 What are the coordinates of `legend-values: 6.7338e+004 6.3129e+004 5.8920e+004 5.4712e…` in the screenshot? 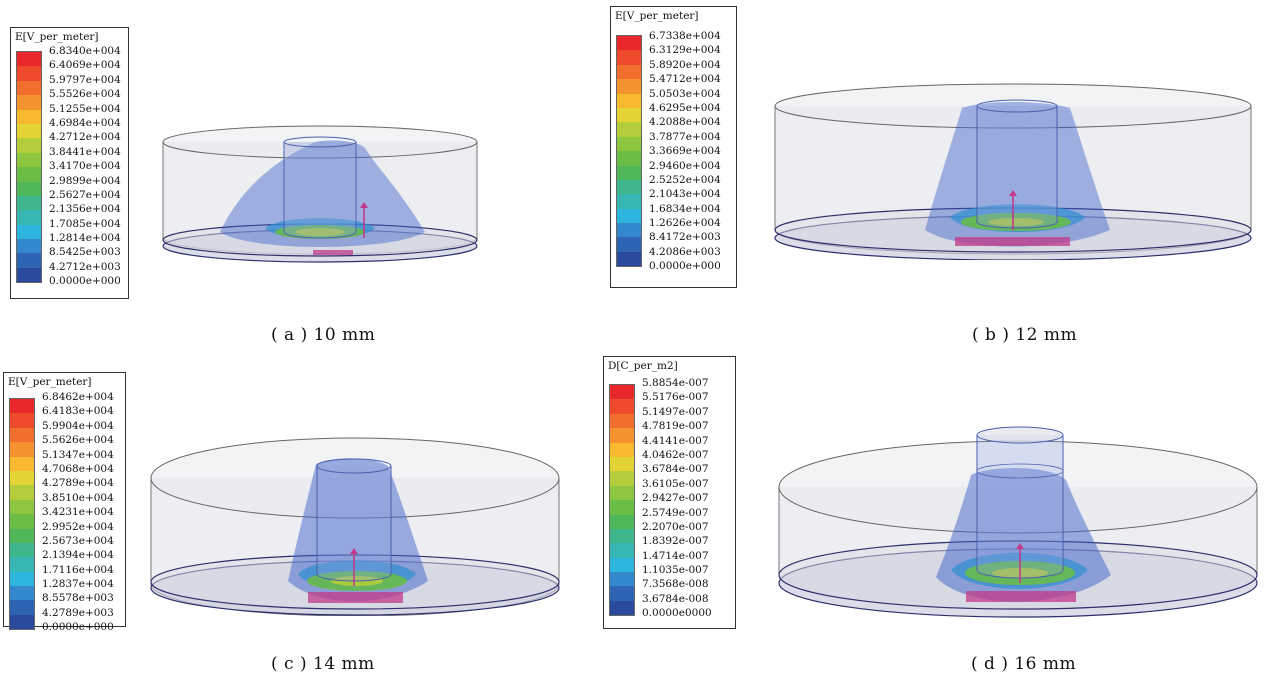 It's located at (685, 151).